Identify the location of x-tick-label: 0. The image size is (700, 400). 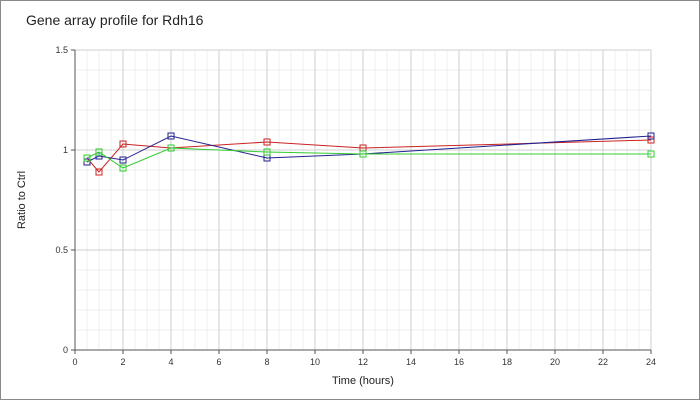
(74, 362).